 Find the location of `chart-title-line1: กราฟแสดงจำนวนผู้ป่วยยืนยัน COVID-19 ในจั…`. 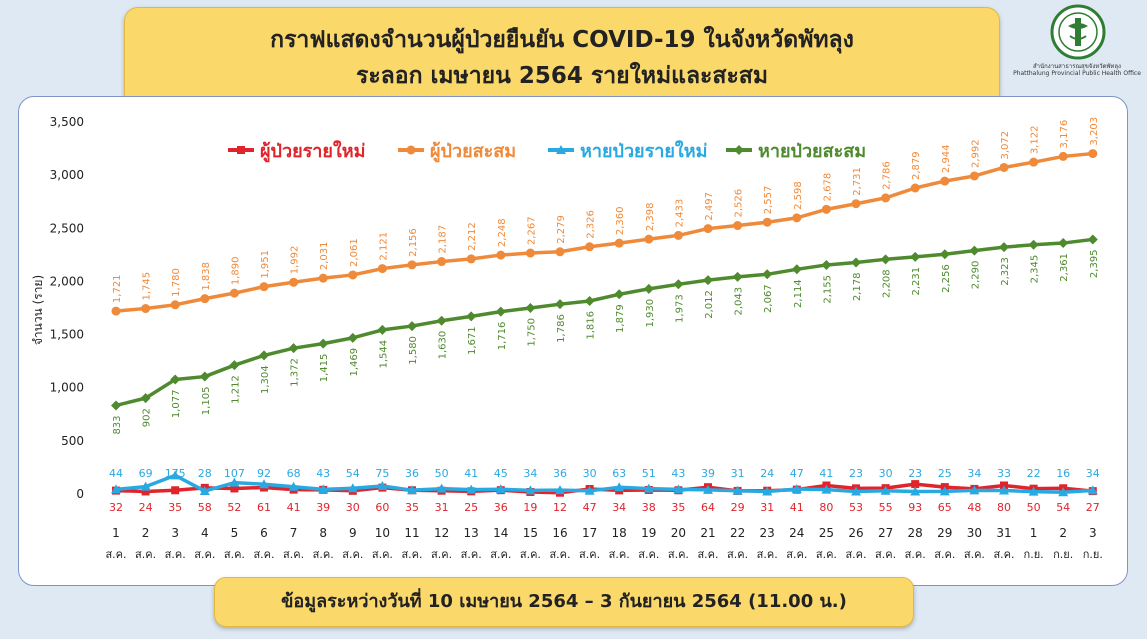

chart-title-line1: กราฟแสดงจำนวนผู้ป่วยยืนยัน COVID-19 ในจั… is located at coordinates (562, 40).